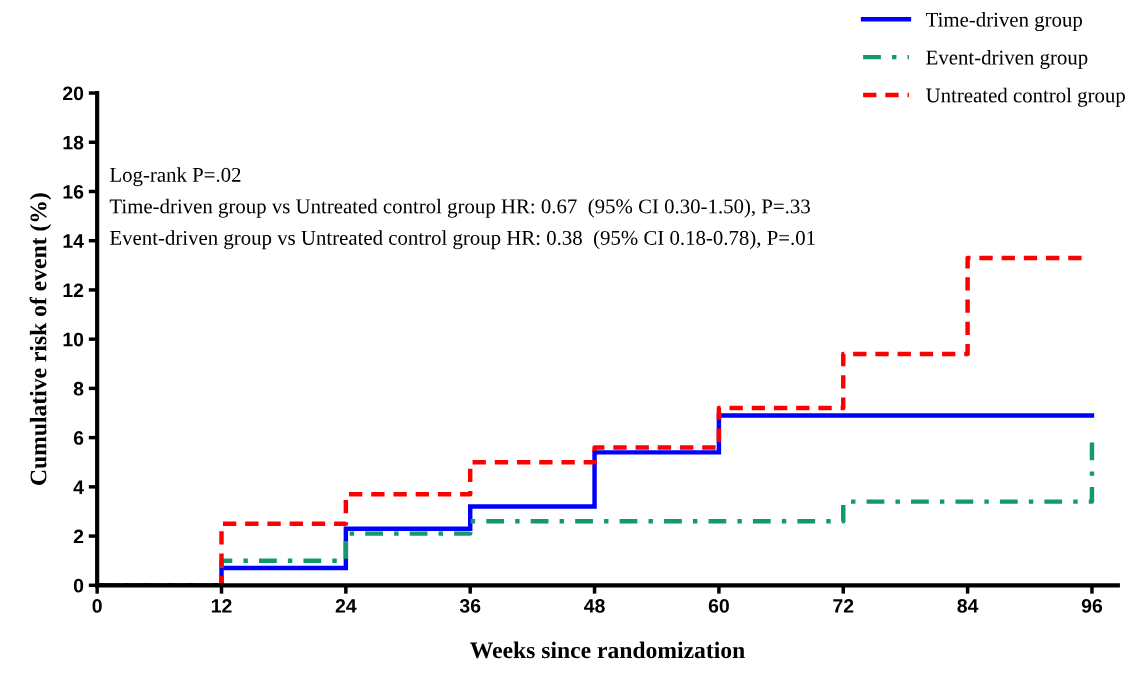 This screenshot has height=679, width=1143. What do you see at coordinates (1003, 22) in the screenshot?
I see `legend-label: Time-driven group` at bounding box center [1003, 22].